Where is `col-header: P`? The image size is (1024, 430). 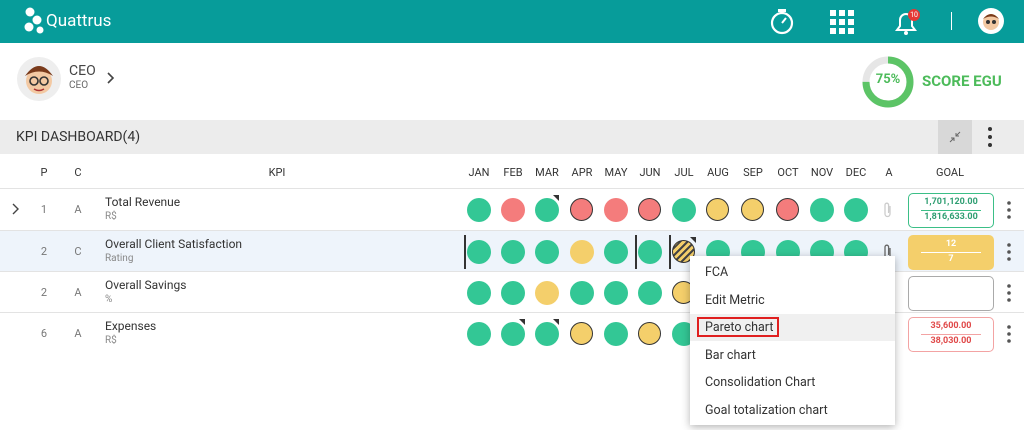
col-header: P is located at coordinates (44, 172).